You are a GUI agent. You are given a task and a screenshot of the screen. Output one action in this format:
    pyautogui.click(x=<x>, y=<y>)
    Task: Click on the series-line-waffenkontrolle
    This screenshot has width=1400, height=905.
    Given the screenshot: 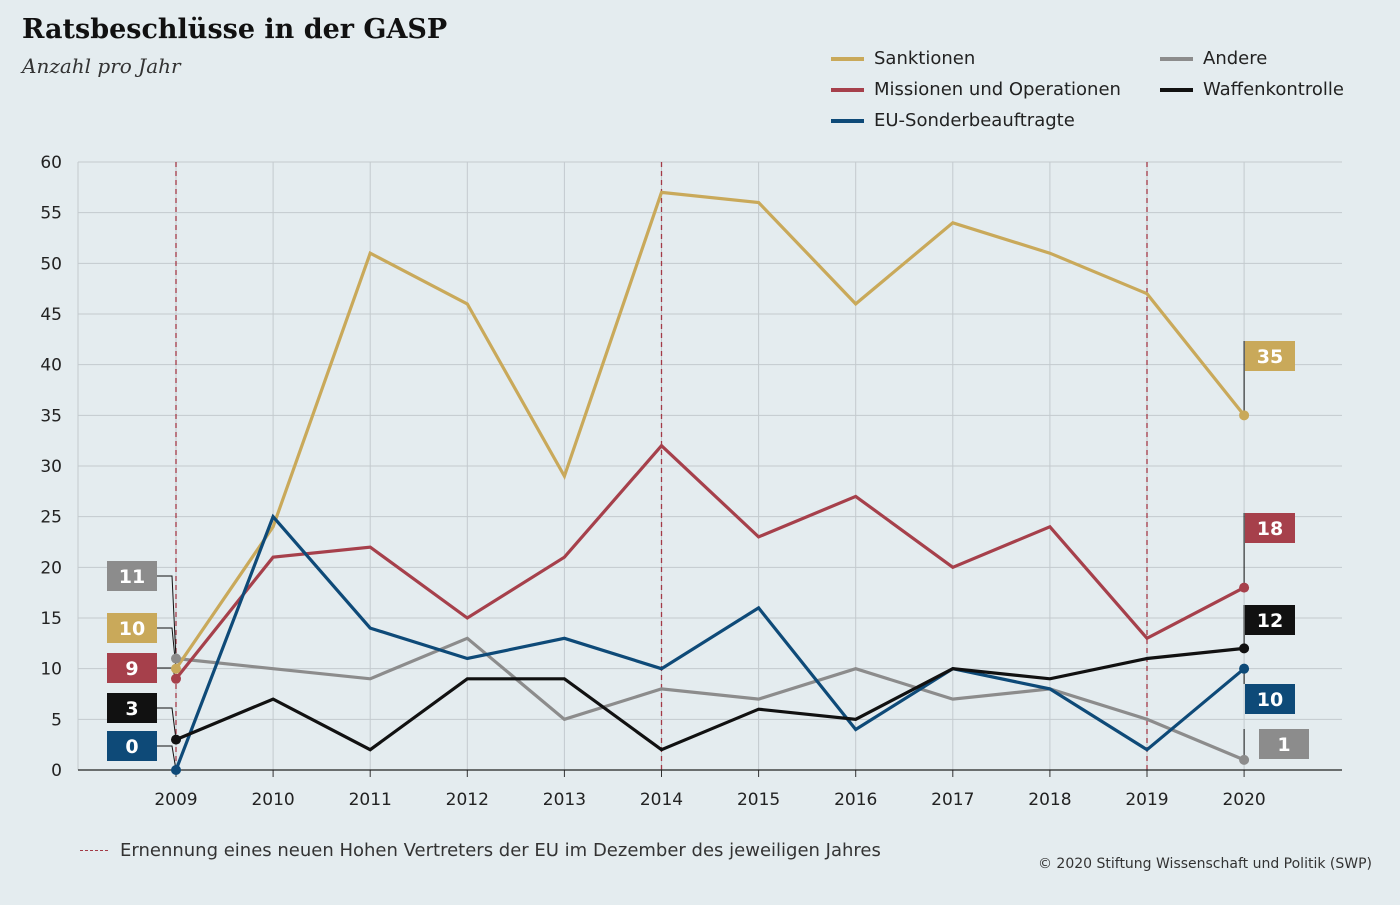 What is the action you would take?
    pyautogui.click(x=710, y=699)
    